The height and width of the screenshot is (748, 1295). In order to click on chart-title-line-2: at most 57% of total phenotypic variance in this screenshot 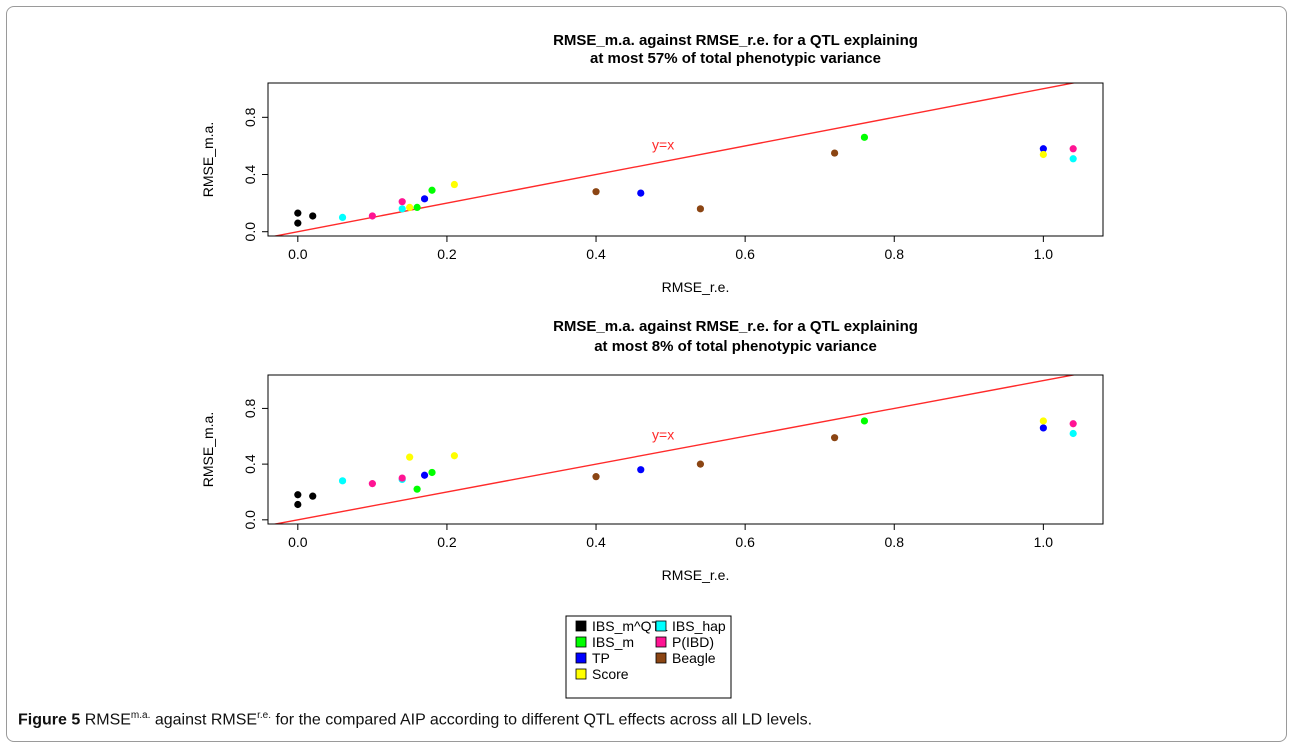, I will do `click(735, 58)`.